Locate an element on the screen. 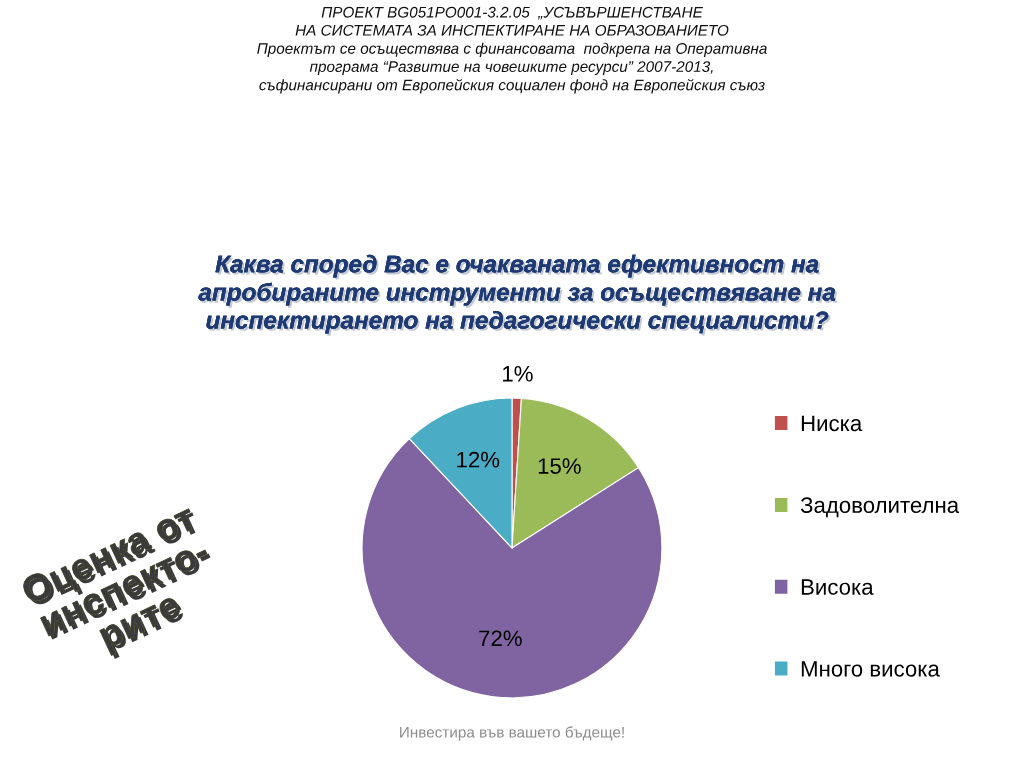 The image size is (1024, 768). text: Инвестира във вашето бъдеще! is located at coordinates (512, 733).